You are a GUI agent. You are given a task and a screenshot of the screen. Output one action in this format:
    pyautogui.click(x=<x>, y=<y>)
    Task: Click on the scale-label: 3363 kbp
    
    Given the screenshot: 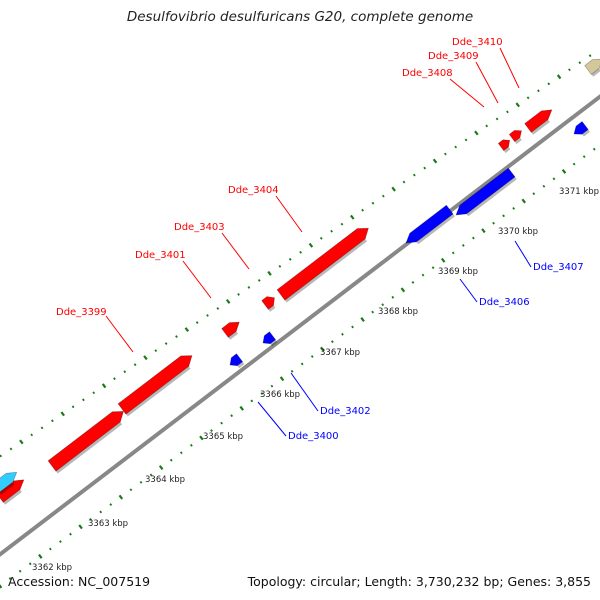 What is the action you would take?
    pyautogui.click(x=108, y=524)
    